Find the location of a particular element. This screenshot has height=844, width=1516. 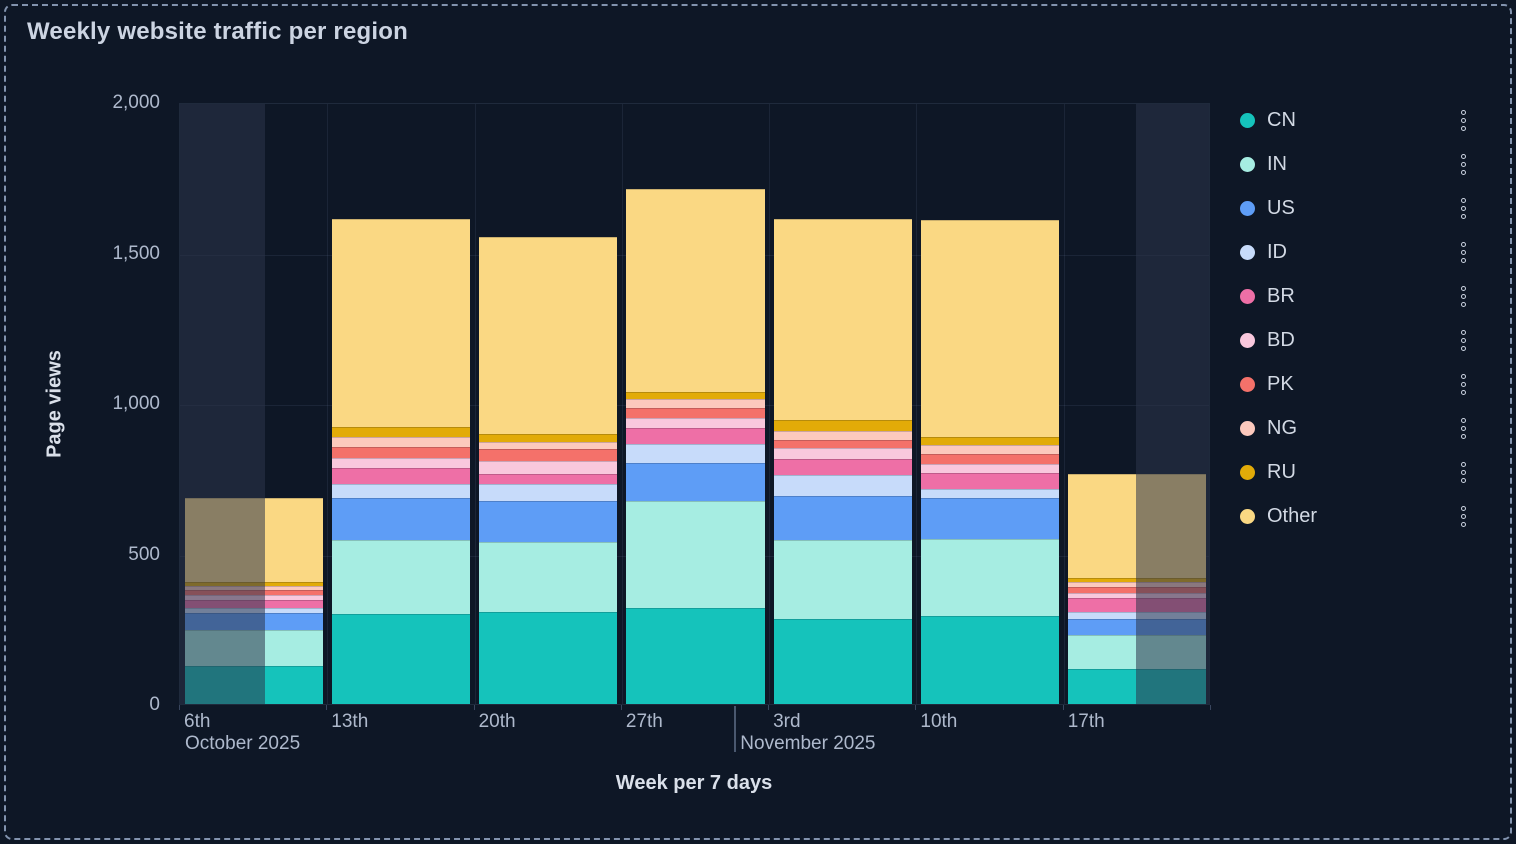

x-tick-label: 17th is located at coordinates (1086, 721).